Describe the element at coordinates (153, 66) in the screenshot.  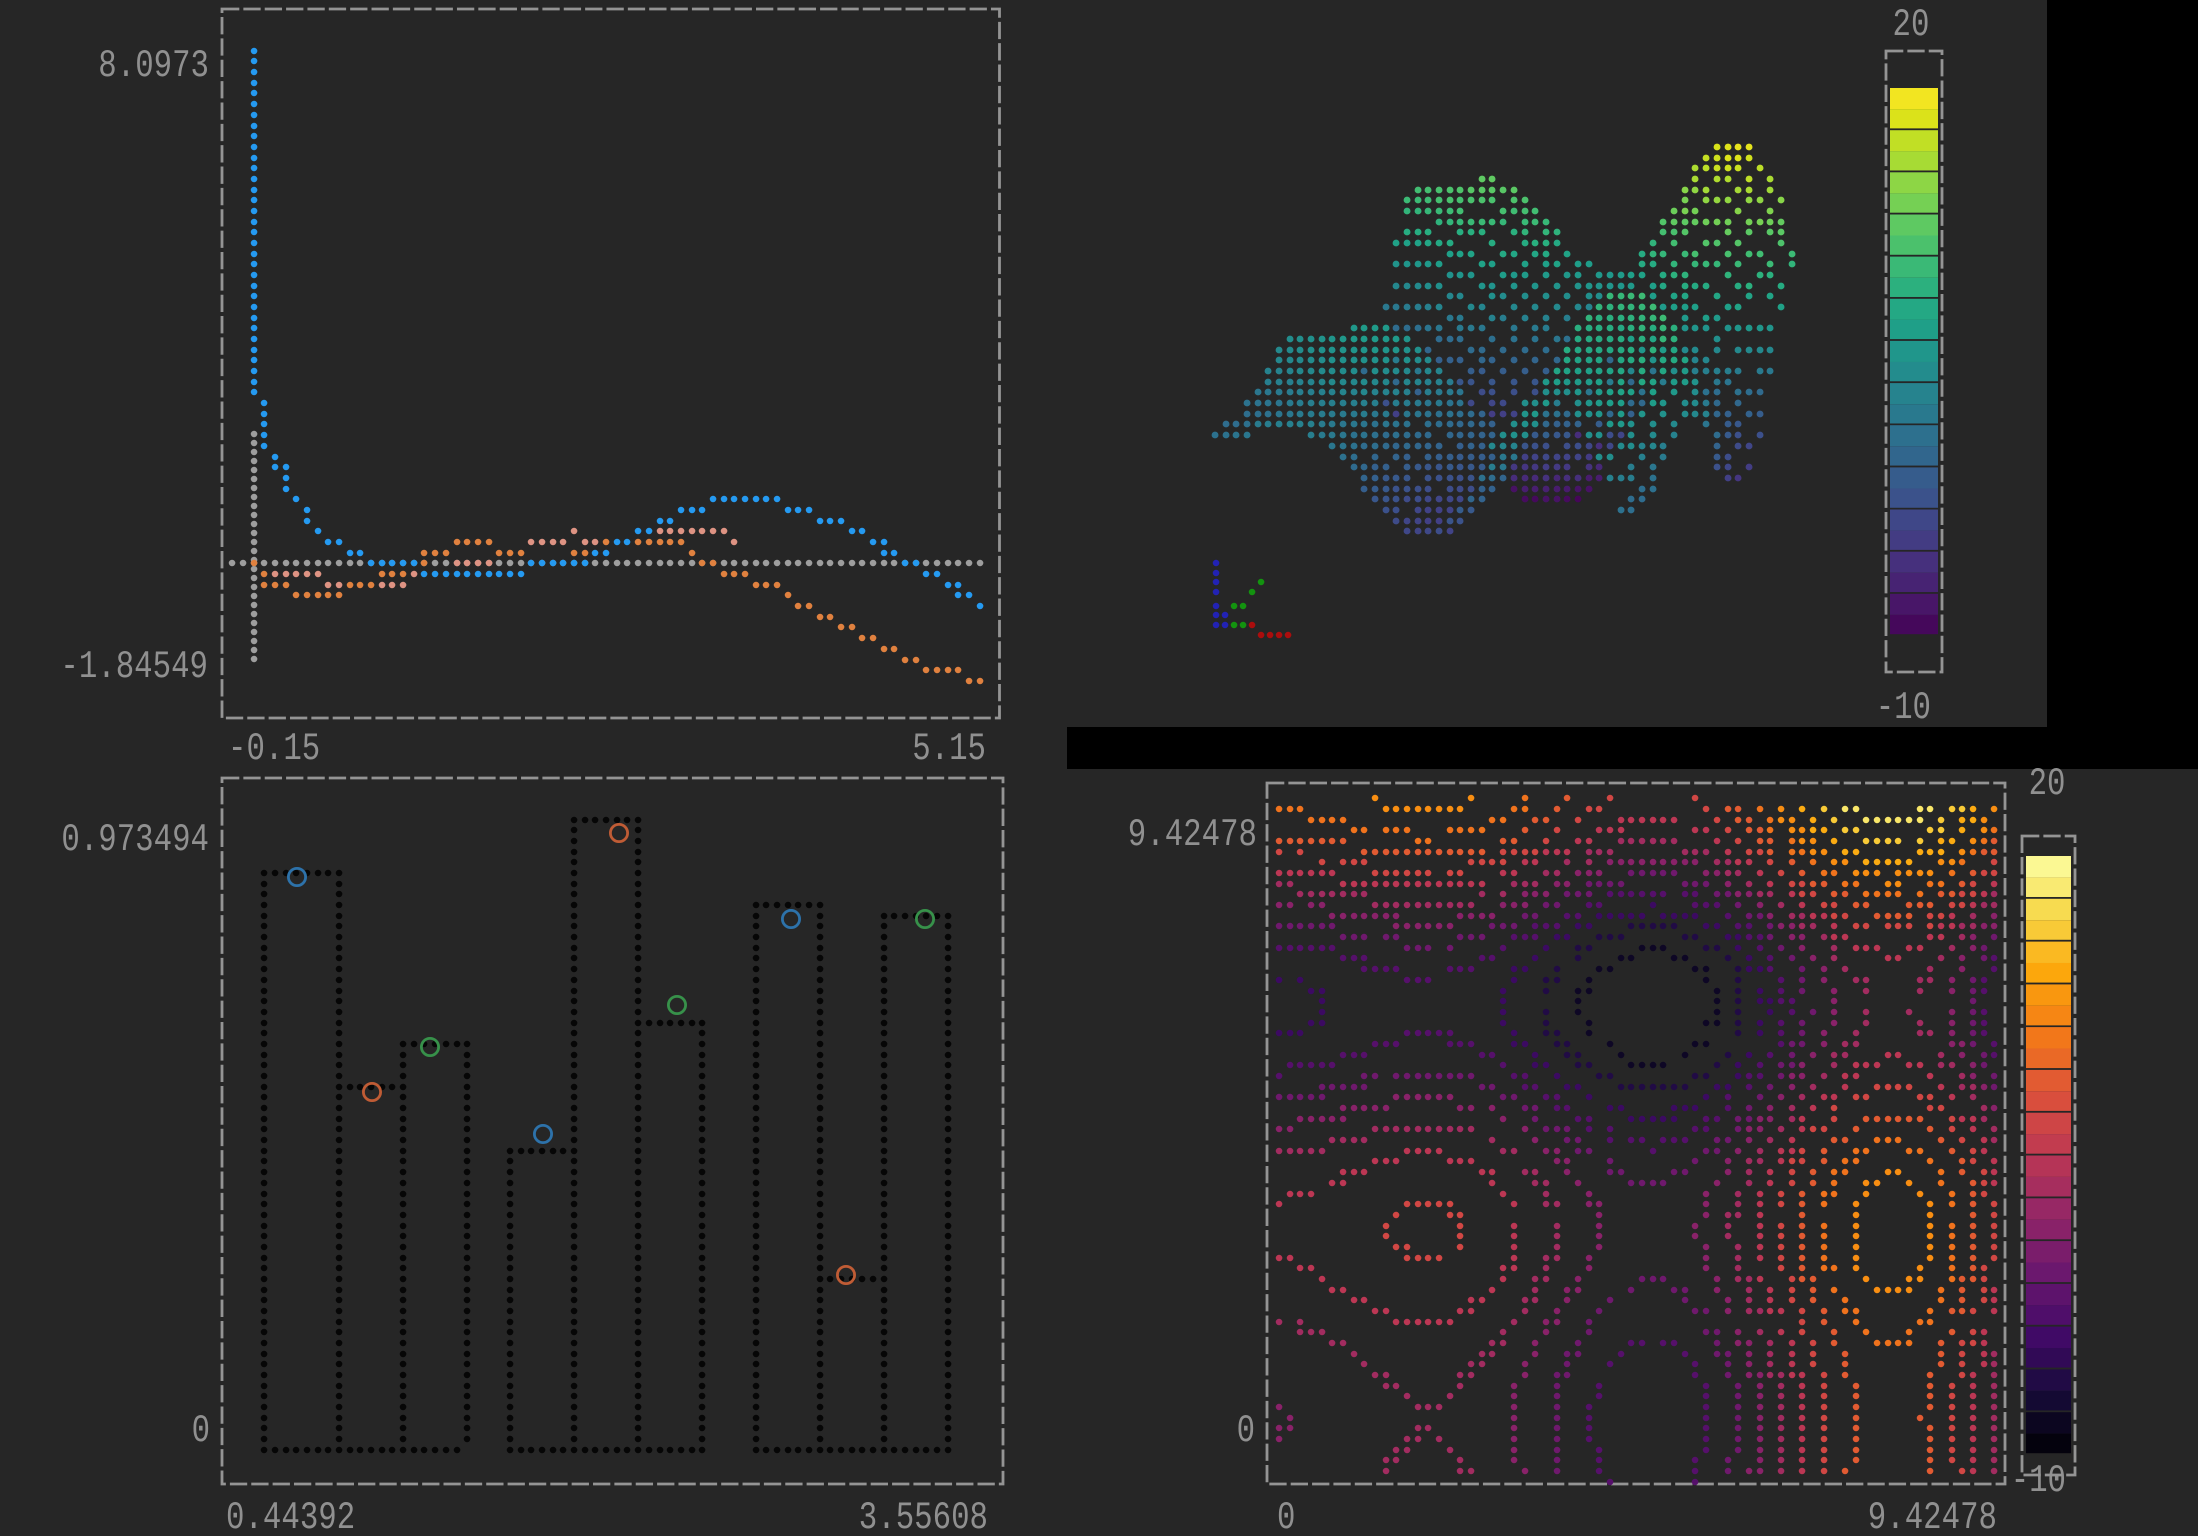
I see `svg-text: 8.0973` at that location.